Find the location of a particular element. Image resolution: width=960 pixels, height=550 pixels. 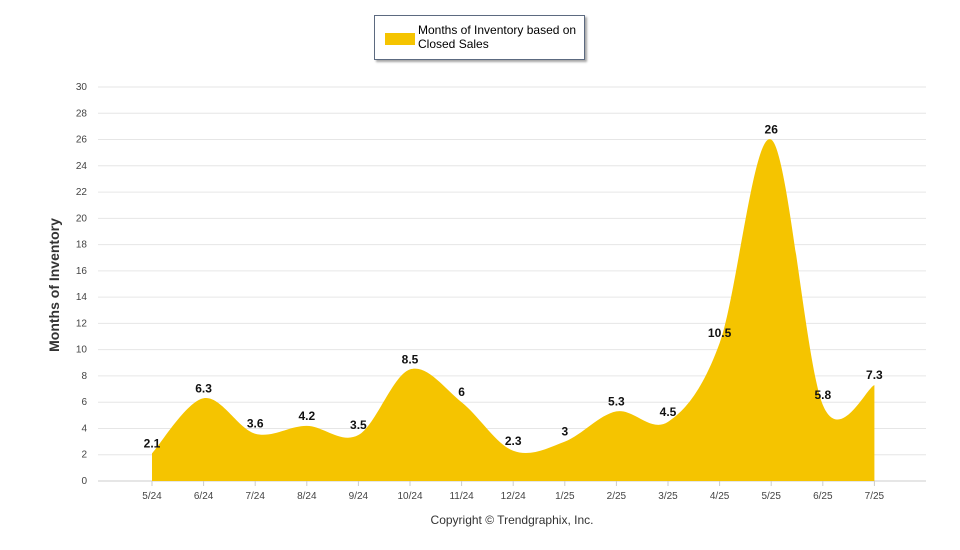

data-label: 7.3 is located at coordinates (874, 375).